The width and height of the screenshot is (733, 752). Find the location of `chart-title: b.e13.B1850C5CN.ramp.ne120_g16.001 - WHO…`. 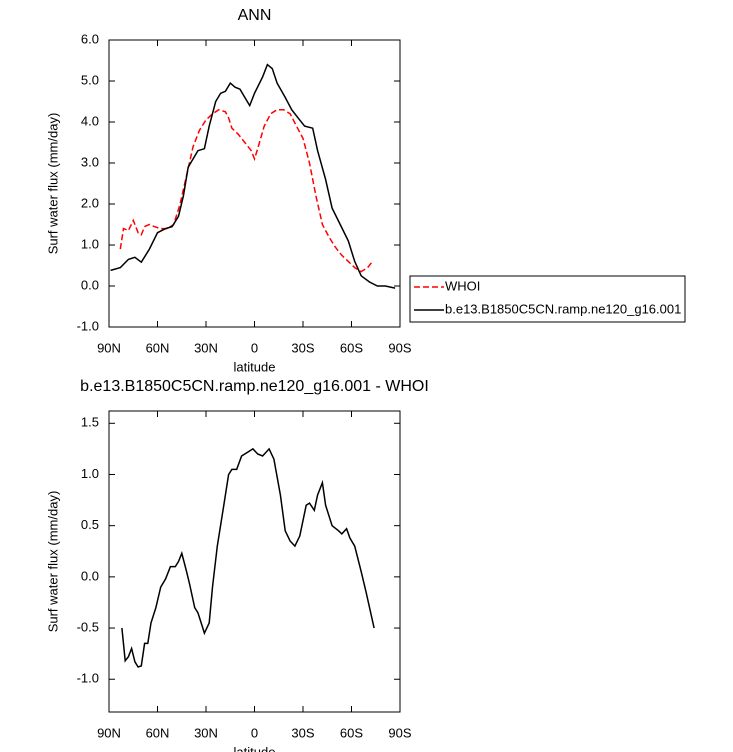

chart-title: b.e13.B1850C5CN.ramp.ne120_g16.001 - WHO… is located at coordinates (254, 386).